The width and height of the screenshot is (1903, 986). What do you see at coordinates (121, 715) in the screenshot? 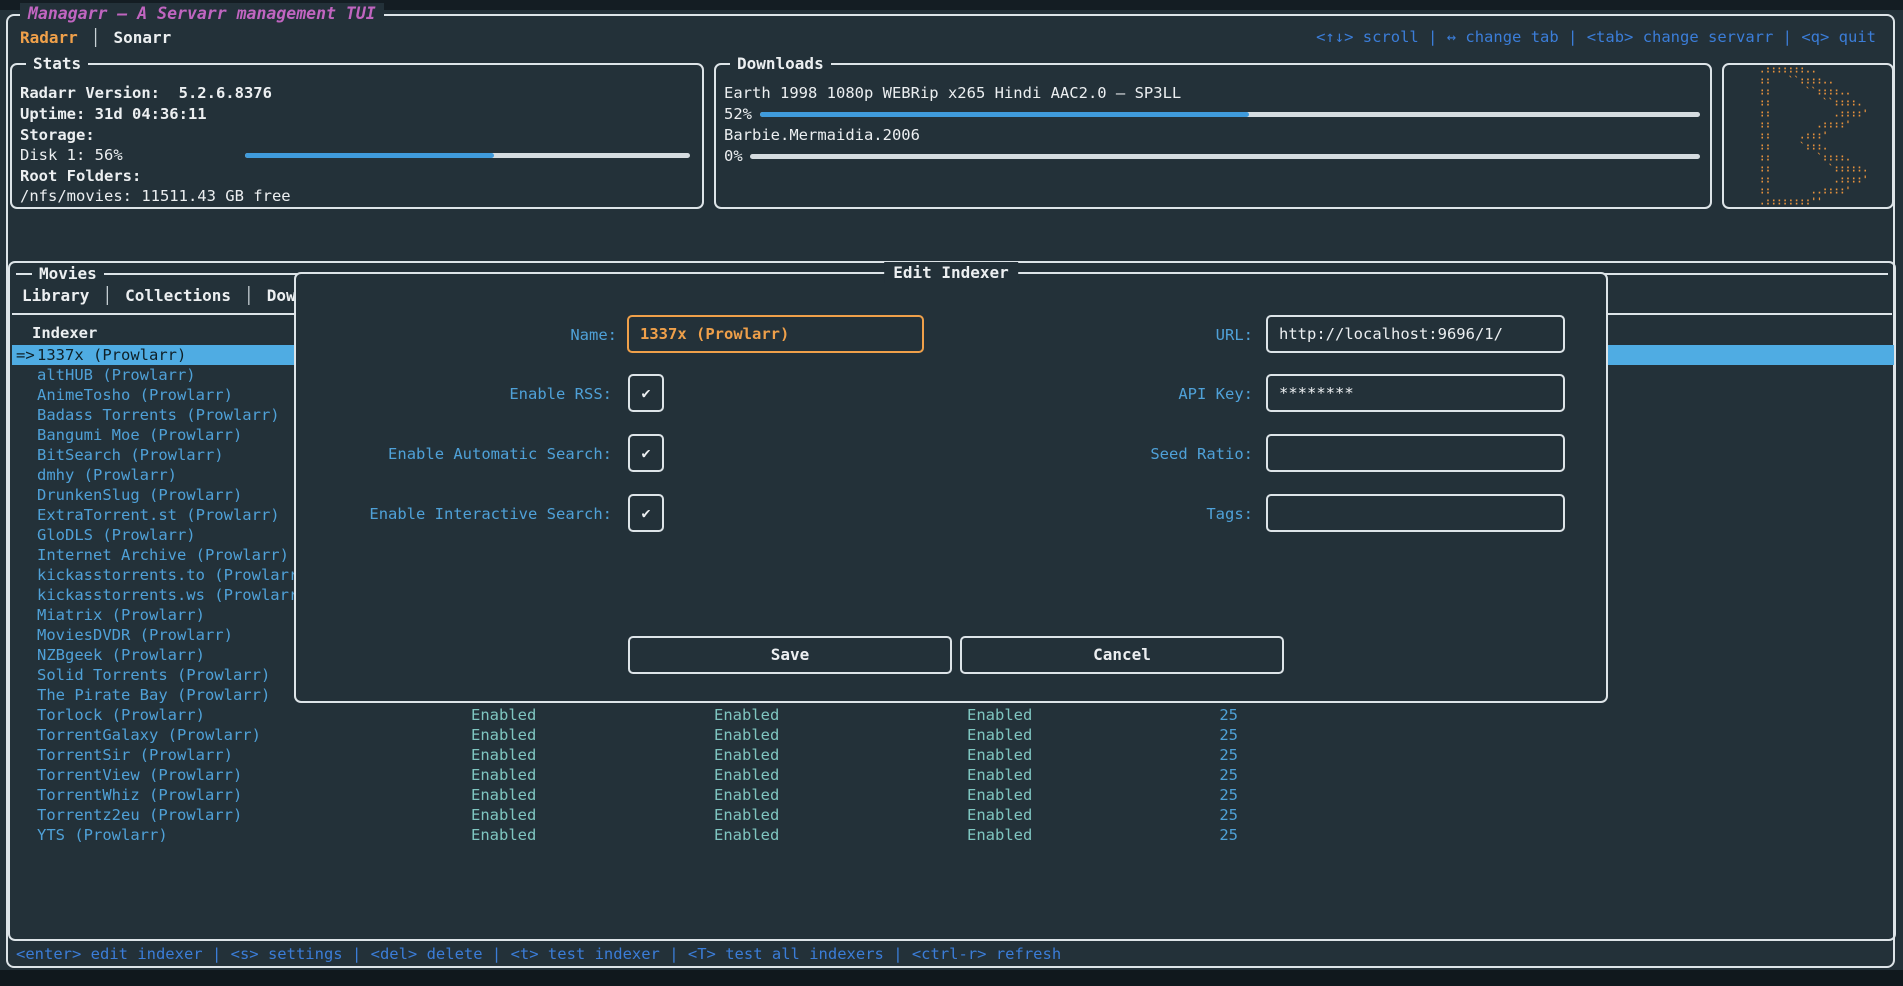
I see `indexer-name: Torlock (Prowlarr)` at bounding box center [121, 715].